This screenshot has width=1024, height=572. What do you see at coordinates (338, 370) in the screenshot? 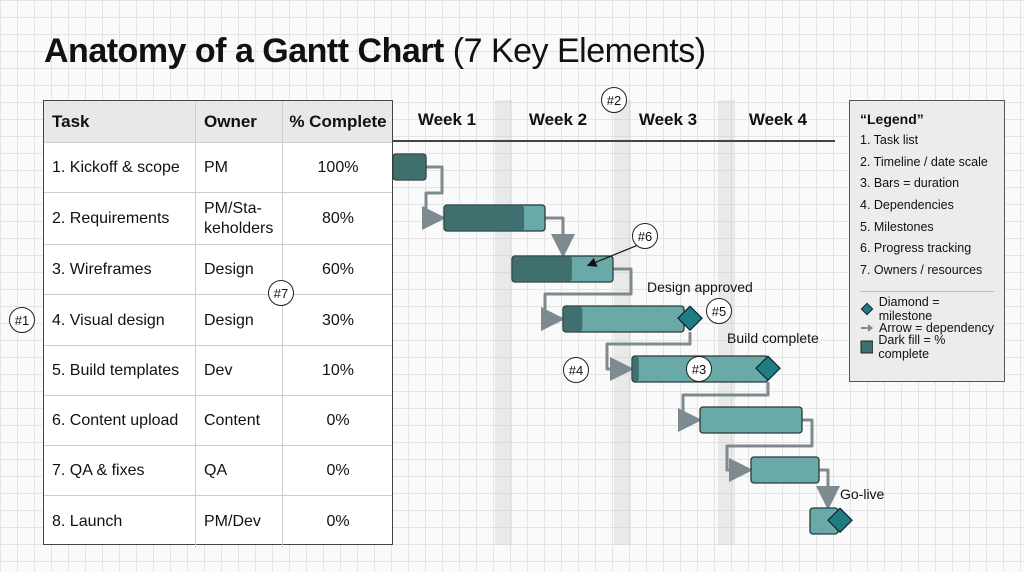
I see `task-complete: 10%` at bounding box center [338, 370].